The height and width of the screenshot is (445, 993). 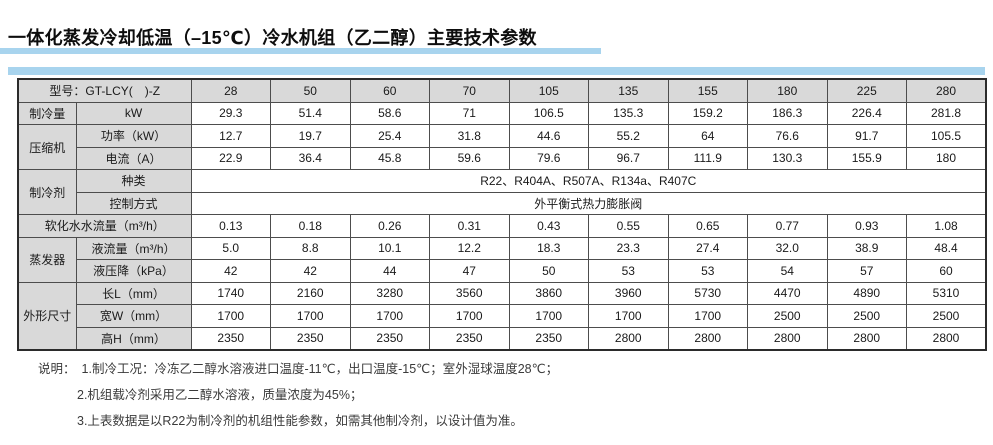 I want to click on table-cell: 135.3, so click(x=628, y=113).